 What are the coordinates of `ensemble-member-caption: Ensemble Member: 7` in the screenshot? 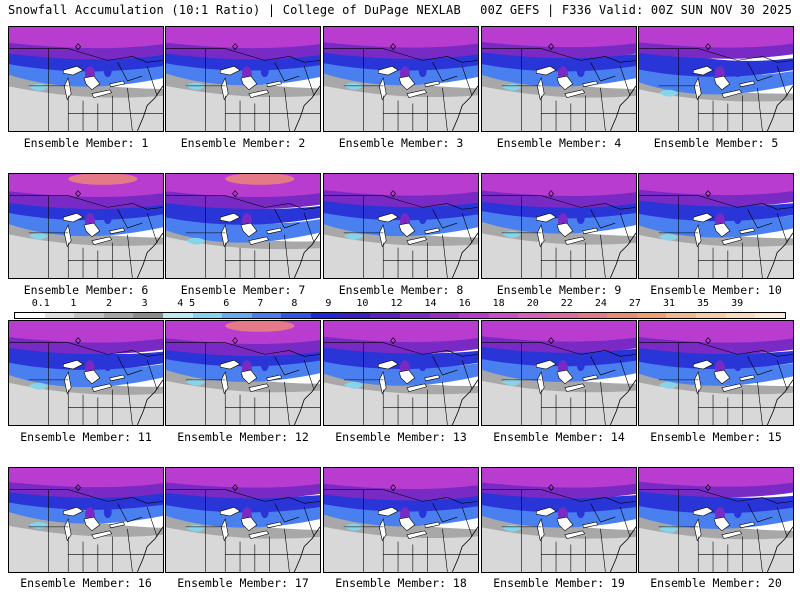 It's located at (243, 290).